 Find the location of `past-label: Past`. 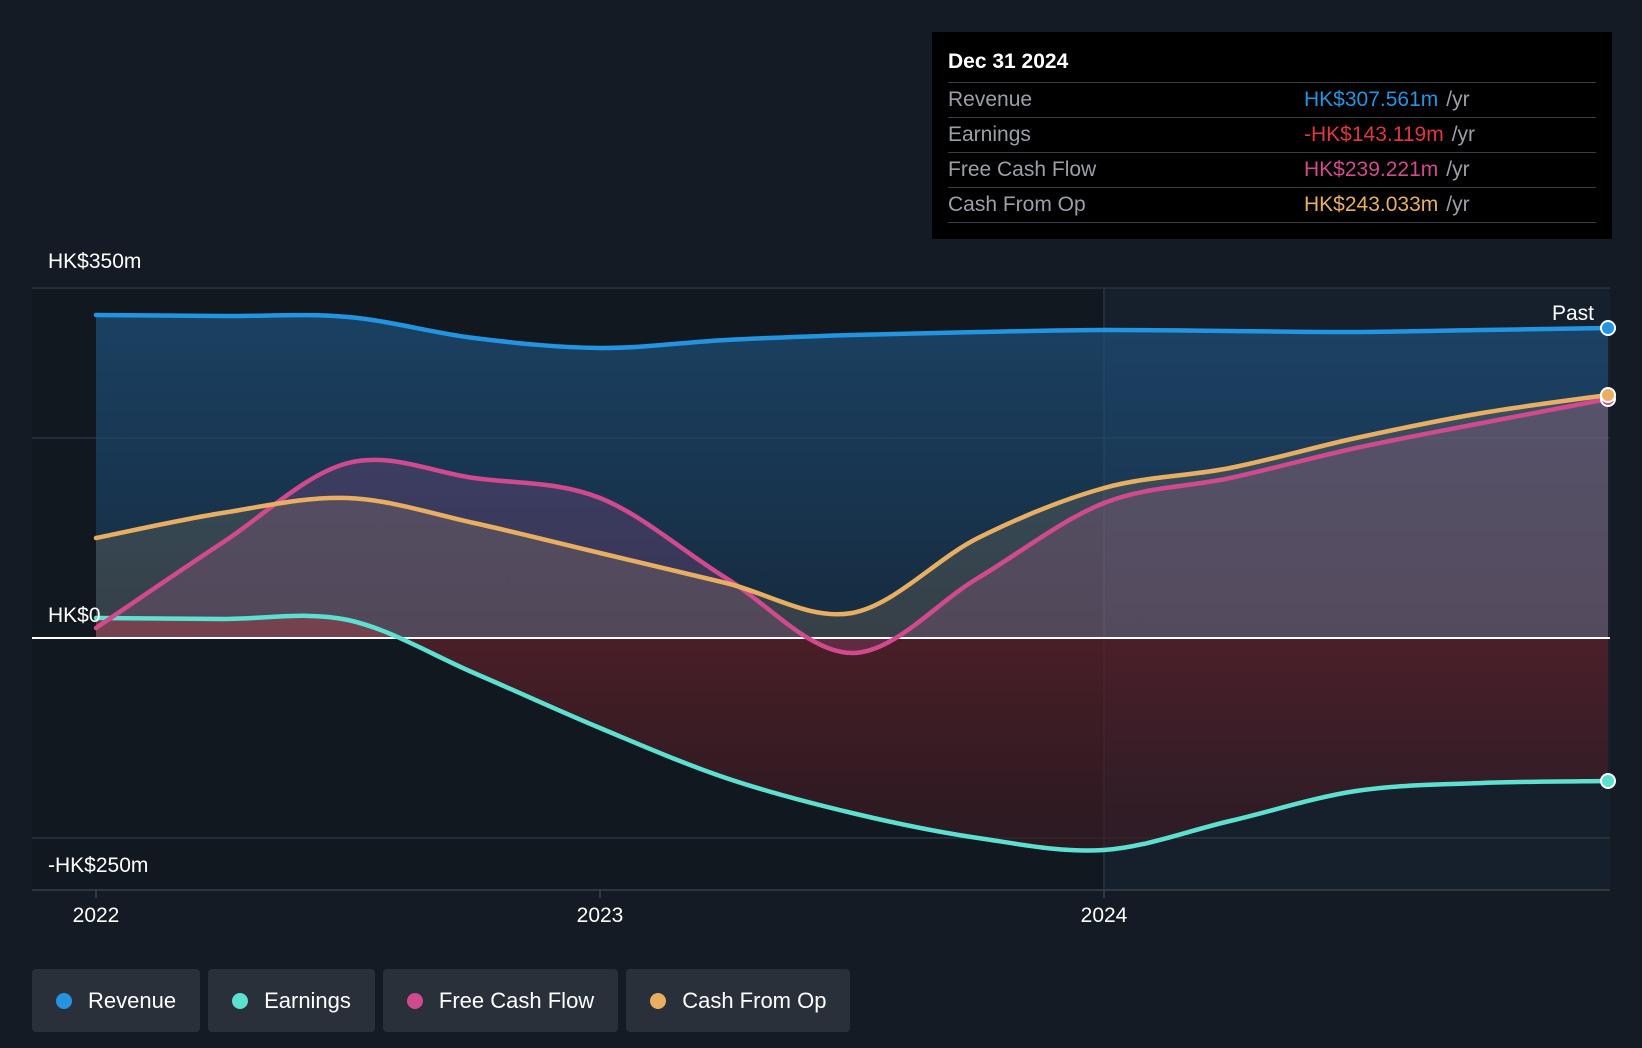

past-label: Past is located at coordinates (1573, 313).